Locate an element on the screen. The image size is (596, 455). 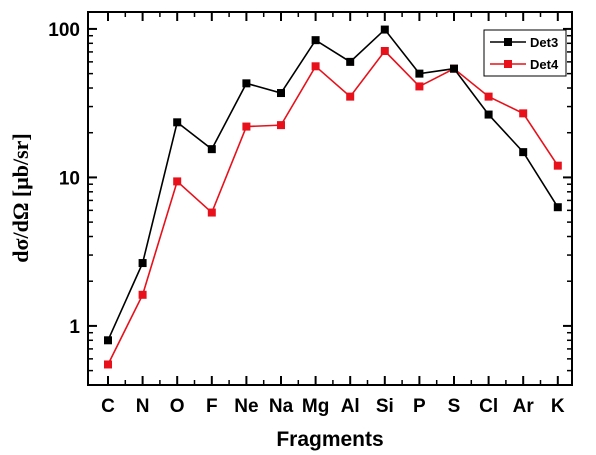
legend-entries: Det3 Det4 is located at coordinates (524, 53).